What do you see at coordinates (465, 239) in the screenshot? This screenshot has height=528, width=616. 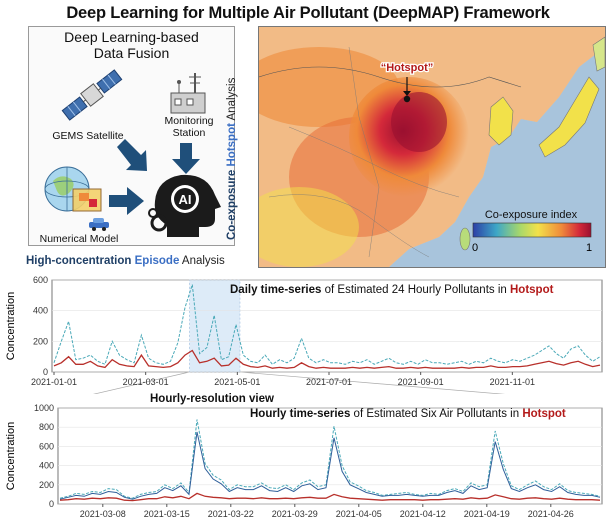 I see `taiwan` at bounding box center [465, 239].